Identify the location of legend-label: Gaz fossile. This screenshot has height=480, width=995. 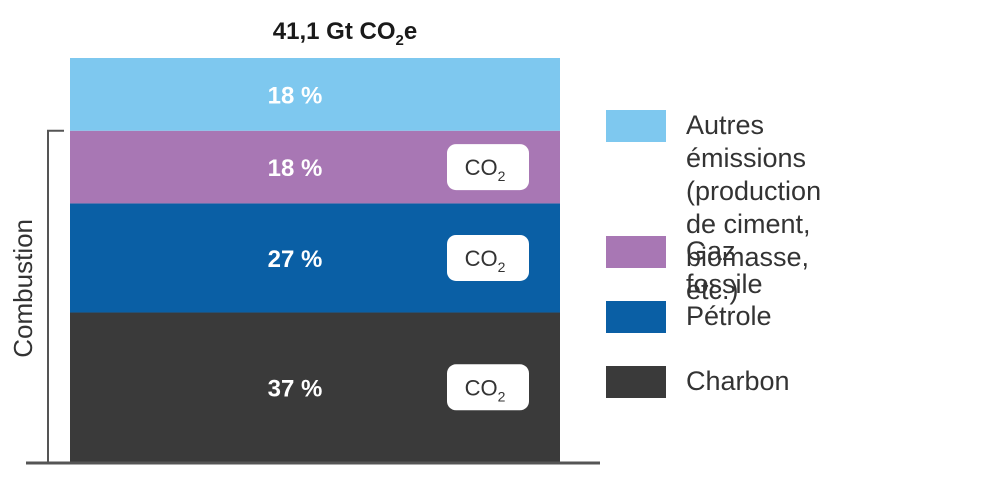
(724, 267).